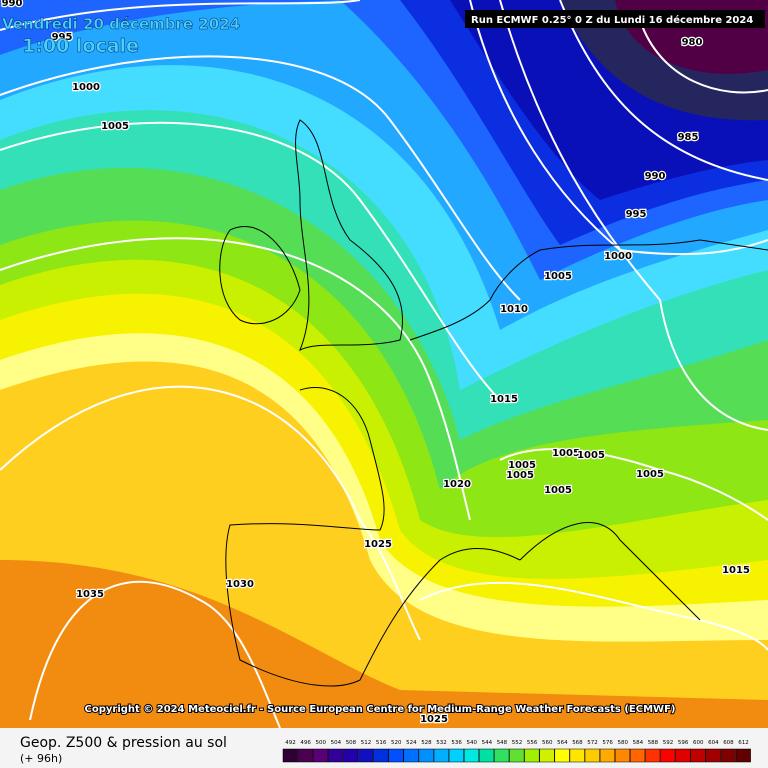  I want to click on isobar-label: 1020, so click(457, 484).